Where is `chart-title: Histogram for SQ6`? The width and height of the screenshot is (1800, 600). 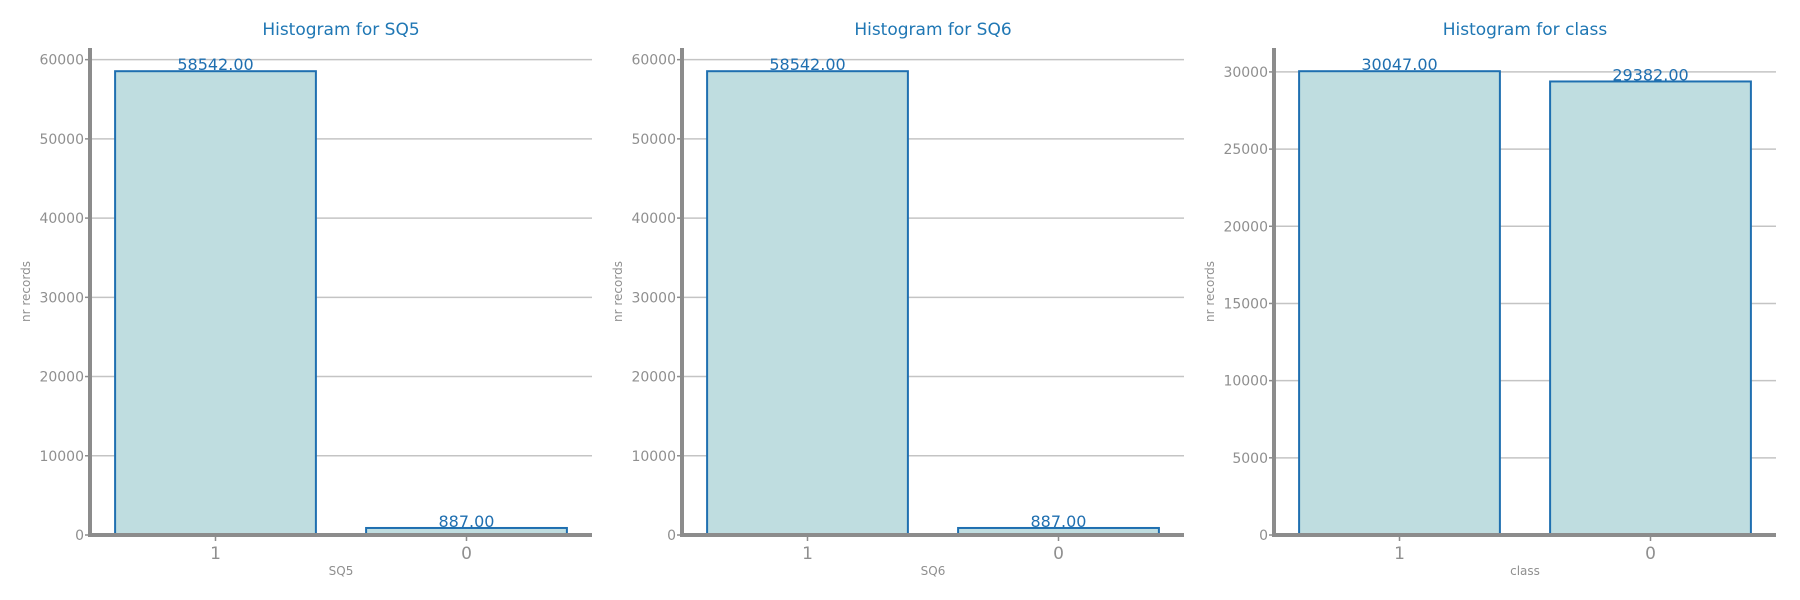
chart-title: Histogram for SQ6 is located at coordinates (932, 30).